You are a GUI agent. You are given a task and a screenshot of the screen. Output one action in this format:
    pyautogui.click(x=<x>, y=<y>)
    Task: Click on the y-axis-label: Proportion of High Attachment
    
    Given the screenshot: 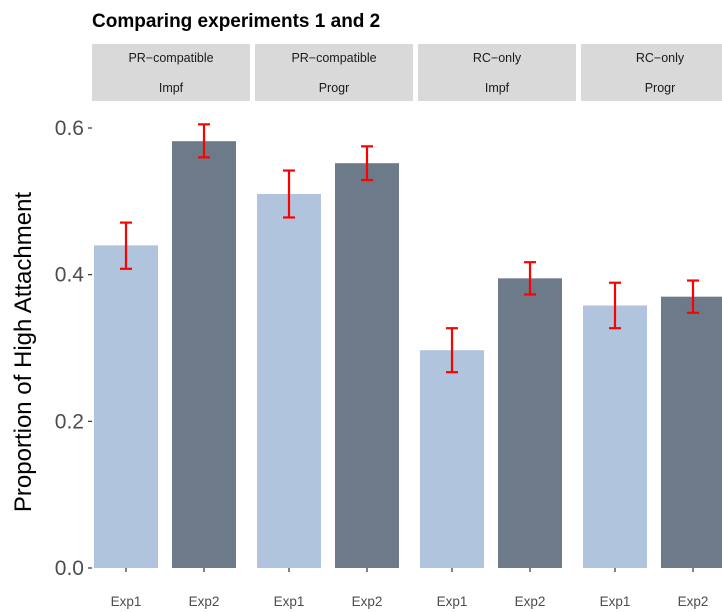 What is the action you would take?
    pyautogui.click(x=23, y=352)
    